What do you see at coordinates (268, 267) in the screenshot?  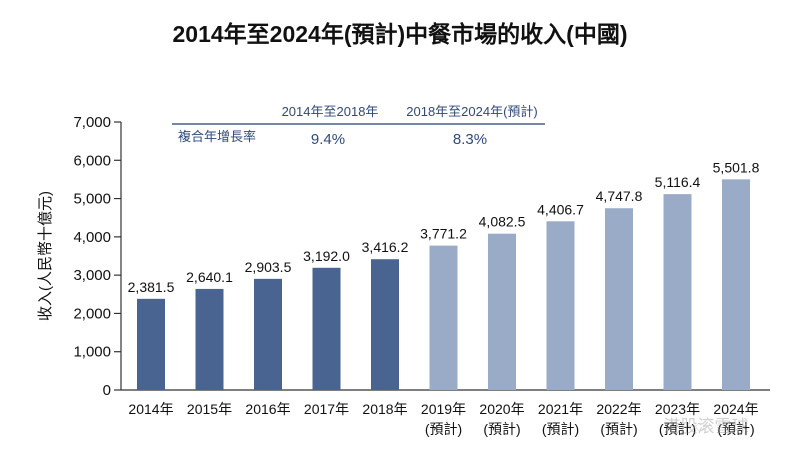 I see `bar-value-label: 2,903.5` at bounding box center [268, 267].